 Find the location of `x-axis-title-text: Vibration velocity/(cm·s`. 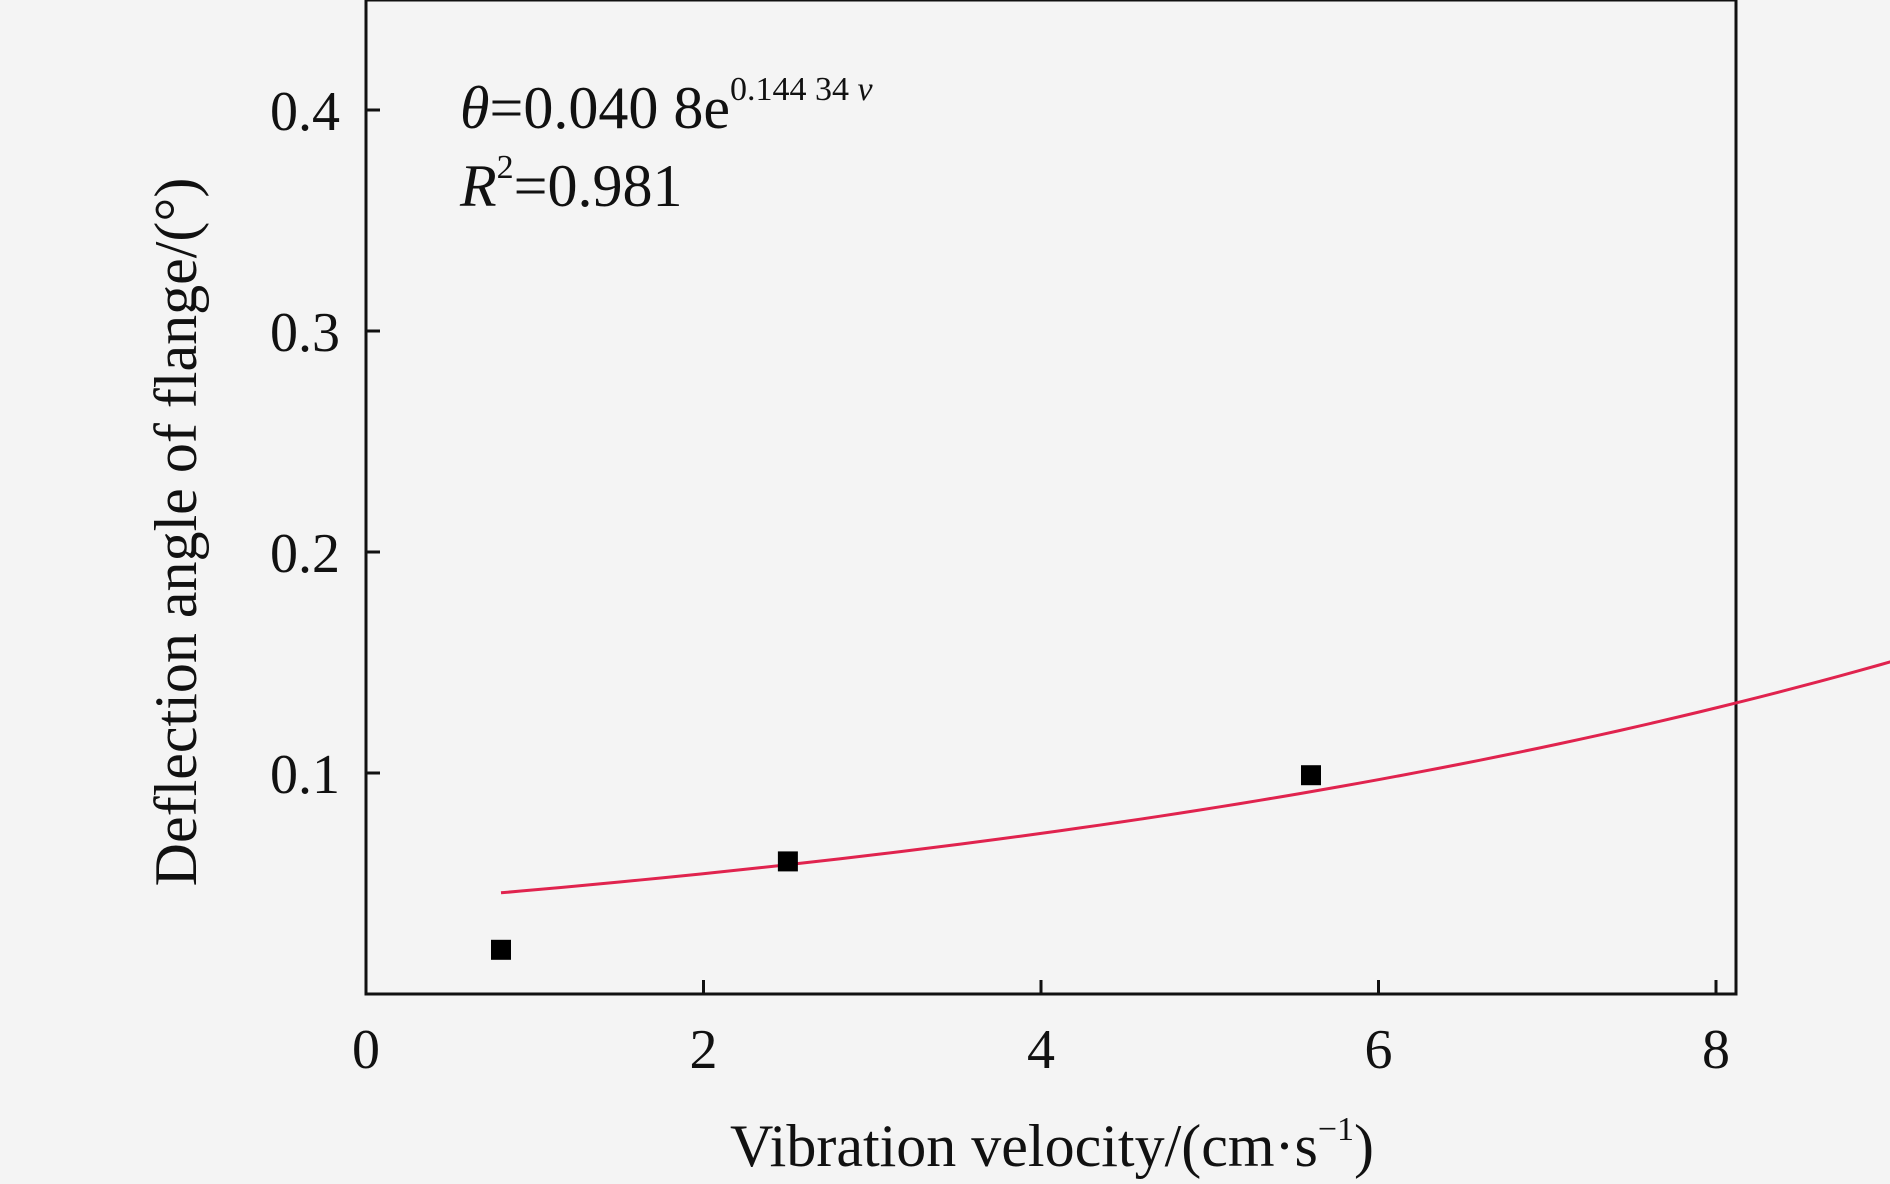

x-axis-title-text: Vibration velocity/(cm·s is located at coordinates (1024, 1146).